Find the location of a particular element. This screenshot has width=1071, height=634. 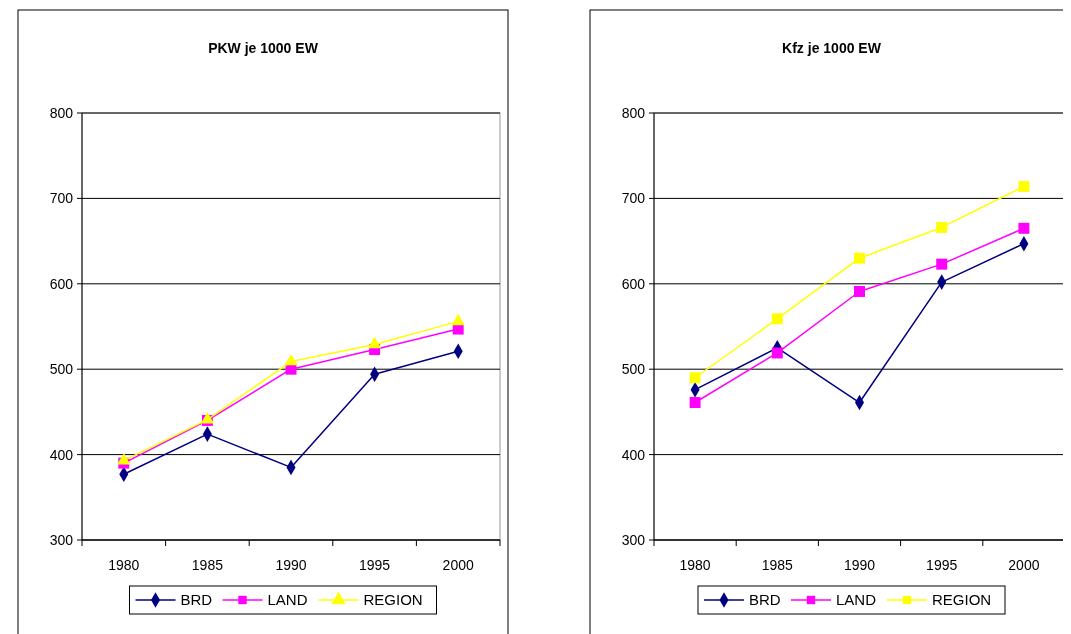

chart-title: PKW je 1000 EW is located at coordinates (263, 48).